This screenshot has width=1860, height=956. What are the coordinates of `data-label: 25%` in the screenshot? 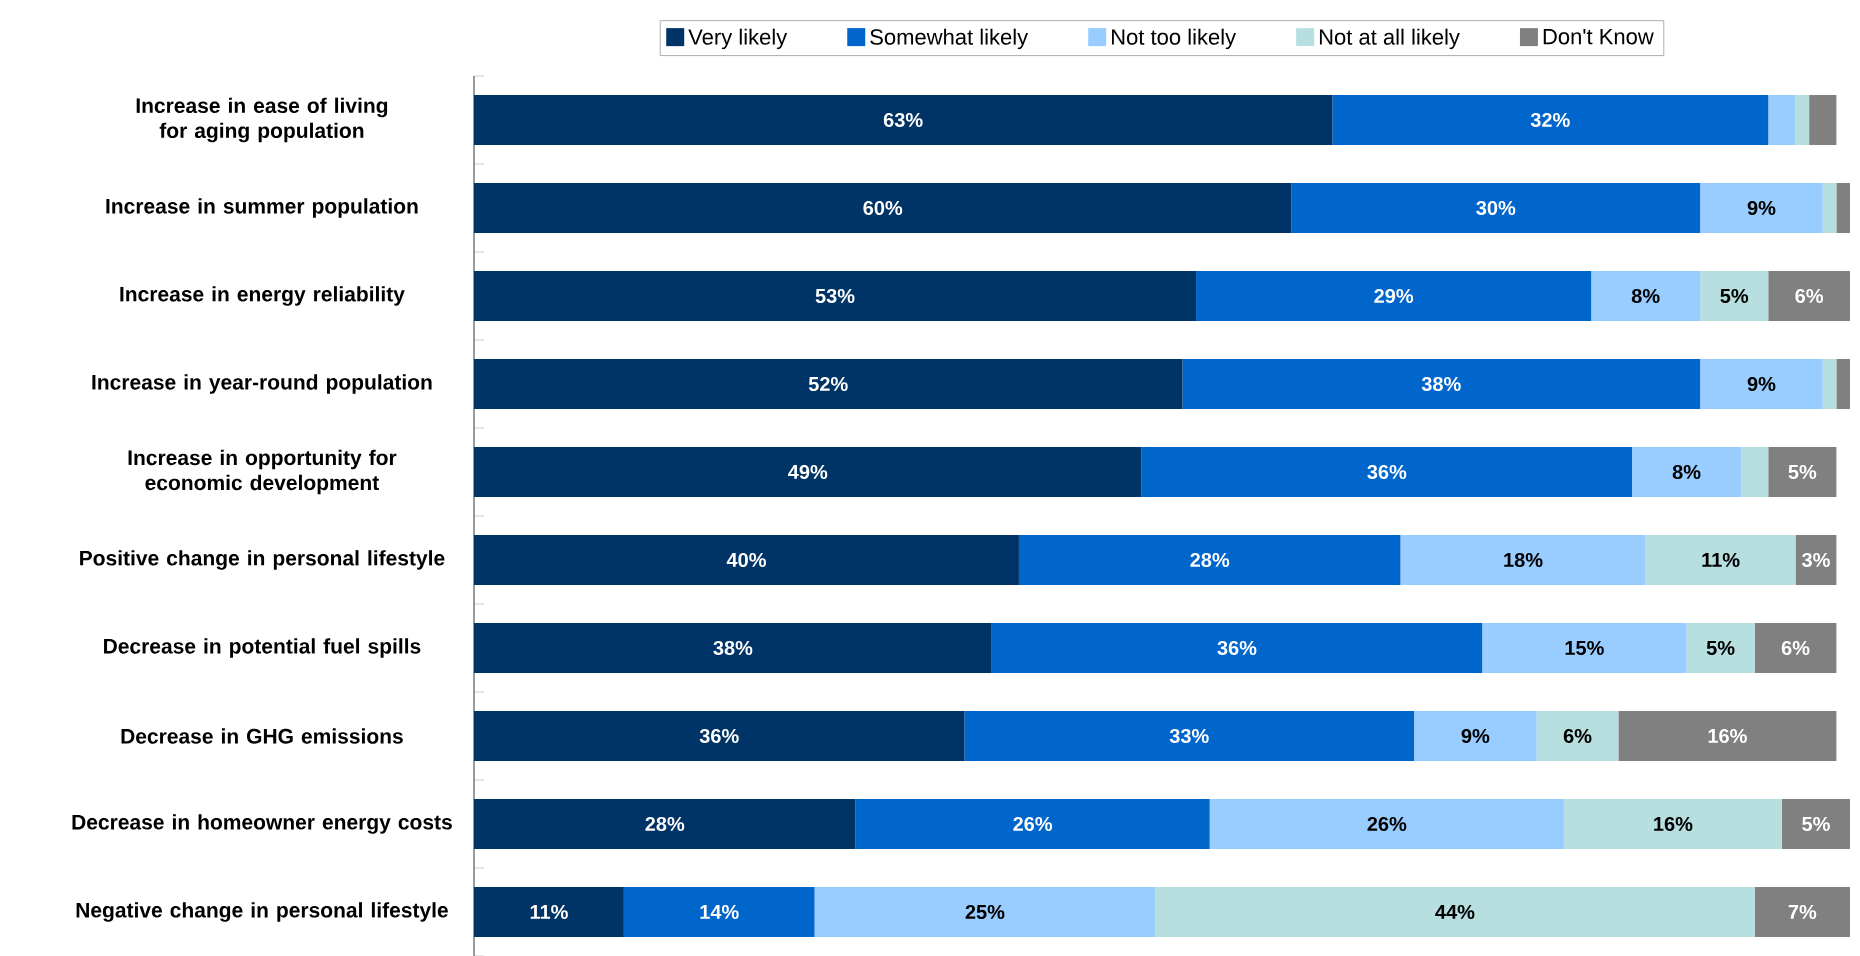 It's located at (985, 912).